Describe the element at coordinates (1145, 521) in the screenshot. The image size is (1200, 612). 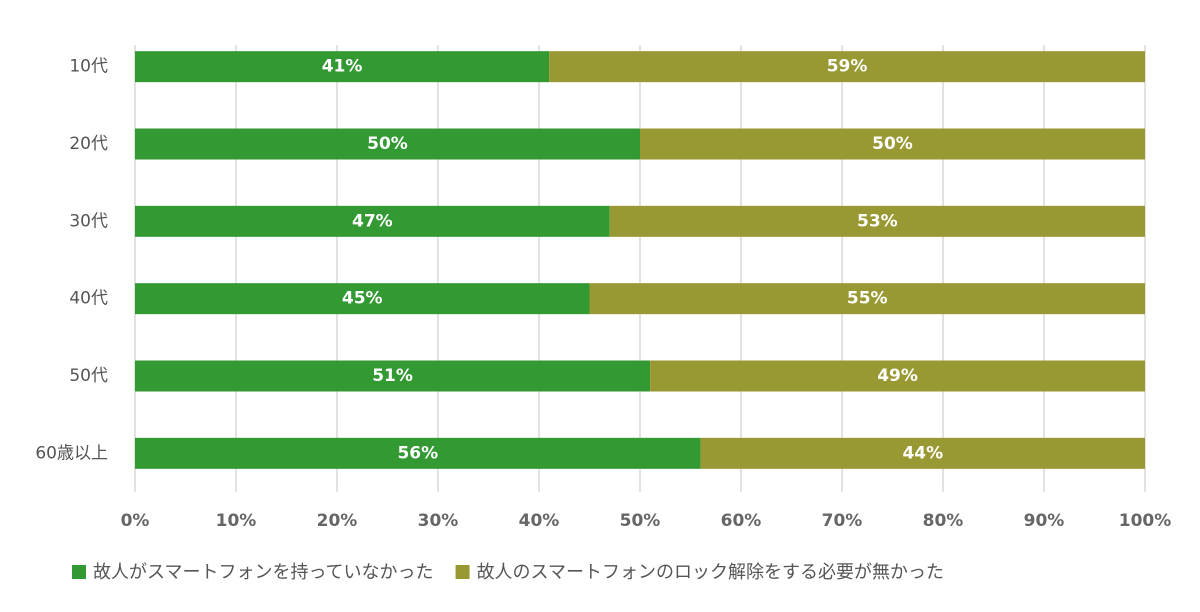
I see `x-tick-label: 100%` at that location.